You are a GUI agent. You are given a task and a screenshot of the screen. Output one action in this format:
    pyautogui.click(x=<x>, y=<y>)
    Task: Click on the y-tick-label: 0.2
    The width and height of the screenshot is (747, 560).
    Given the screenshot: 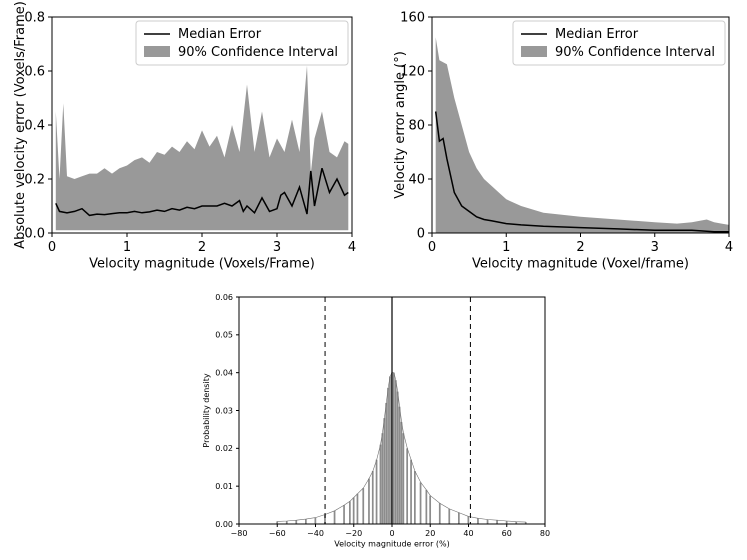 What is the action you would take?
    pyautogui.click(x=34, y=180)
    